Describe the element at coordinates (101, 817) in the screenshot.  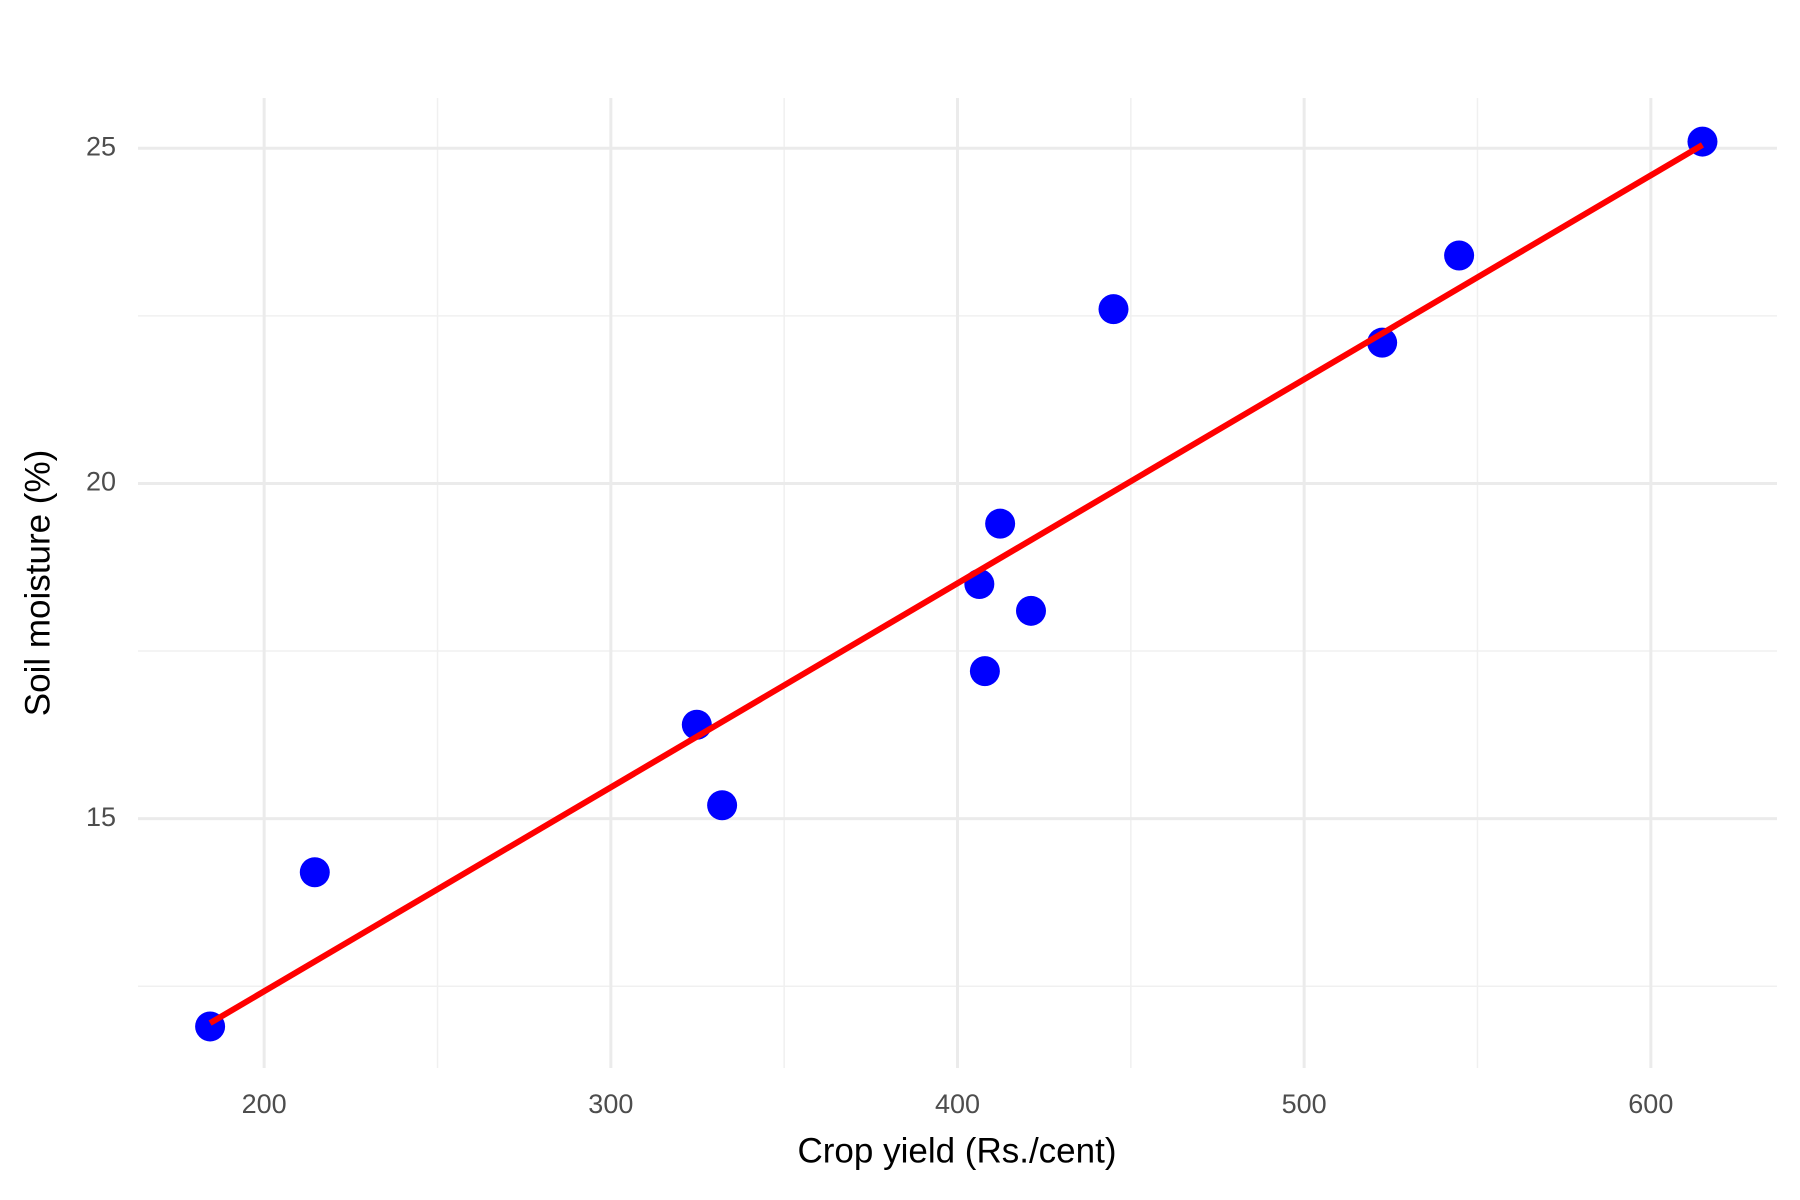
I see `y-tick-label: 15` at that location.